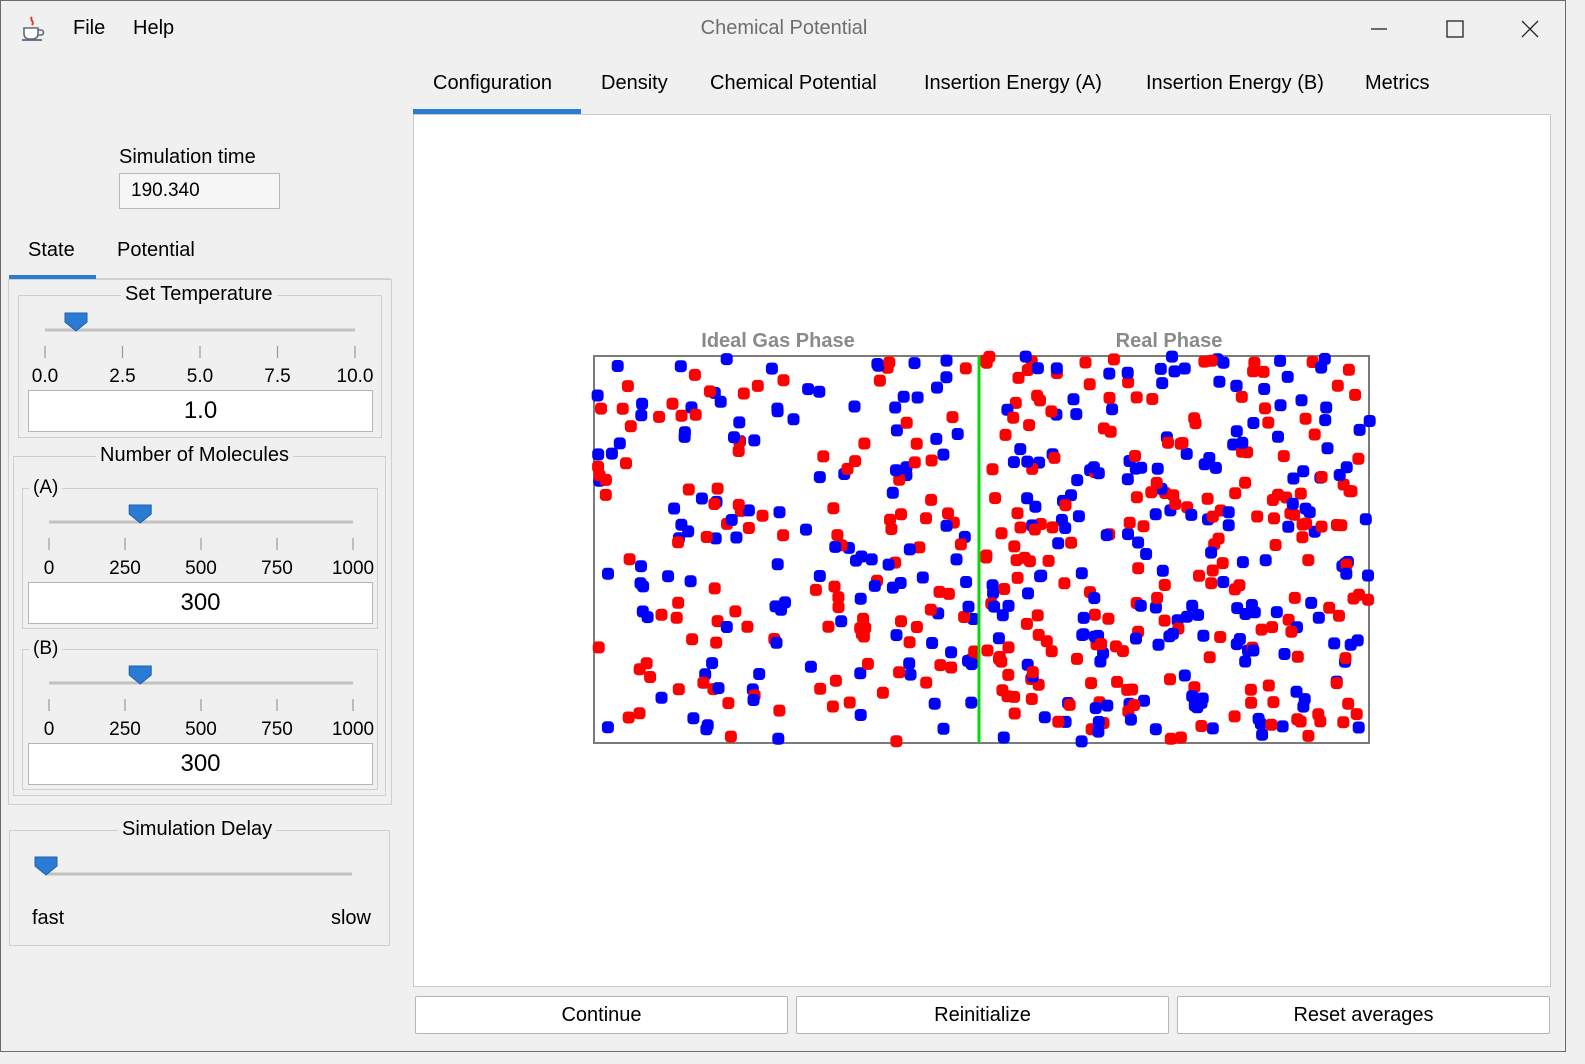 This screenshot has height=1064, width=1585. What do you see at coordinates (154, 28) in the screenshot?
I see `menu-help: Help` at bounding box center [154, 28].